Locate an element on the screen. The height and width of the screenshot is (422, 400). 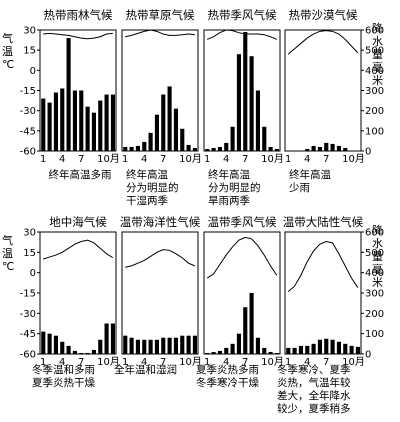
panel-title: 温带海洋性气候 is located at coordinates (160, 222).